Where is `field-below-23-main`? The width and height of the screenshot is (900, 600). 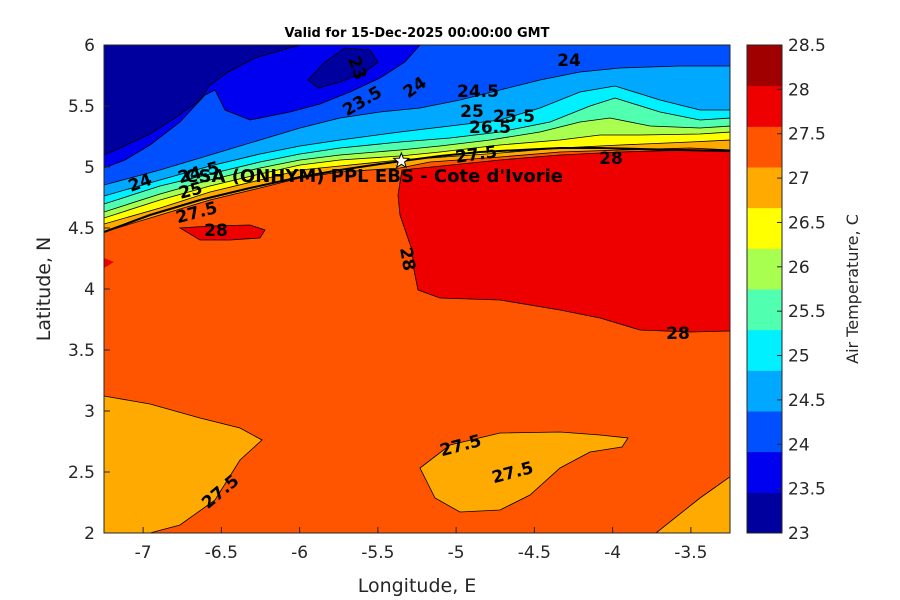 field-below-23-main is located at coordinates (202, 100).